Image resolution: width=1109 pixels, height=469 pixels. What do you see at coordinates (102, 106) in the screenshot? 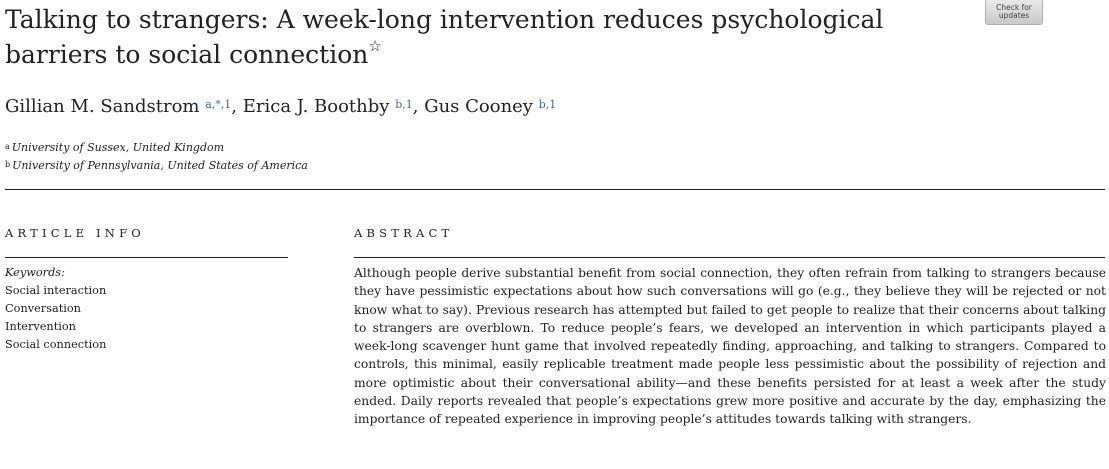
I see `author-name: Gillian M. Sandstrom` at bounding box center [102, 106].